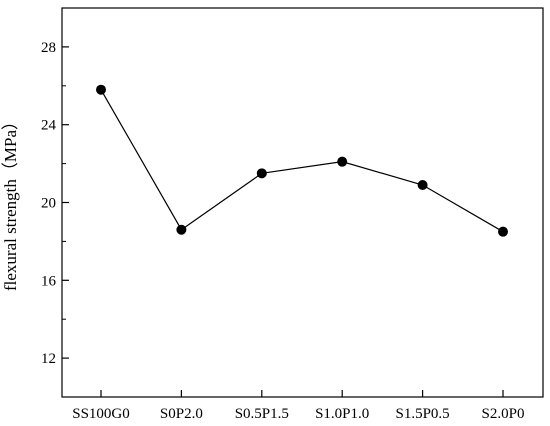  What do you see at coordinates (48, 204) in the screenshot?
I see `y-tick-label: 20` at bounding box center [48, 204].